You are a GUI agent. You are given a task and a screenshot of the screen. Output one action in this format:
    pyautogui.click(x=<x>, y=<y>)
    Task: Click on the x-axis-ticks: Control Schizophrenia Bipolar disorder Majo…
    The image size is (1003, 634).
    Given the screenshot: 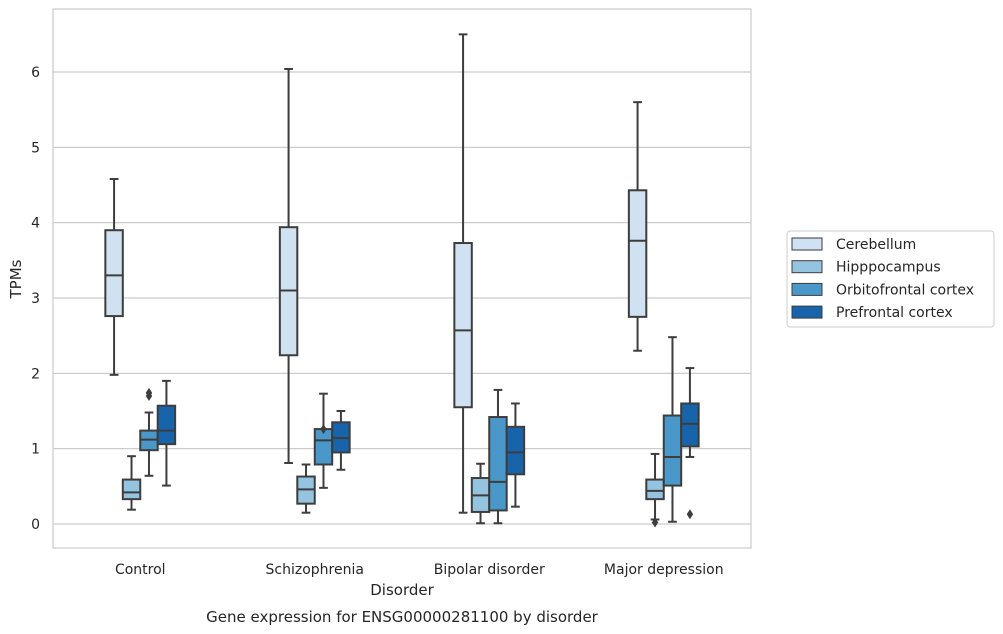 What is the action you would take?
    pyautogui.click(x=419, y=570)
    